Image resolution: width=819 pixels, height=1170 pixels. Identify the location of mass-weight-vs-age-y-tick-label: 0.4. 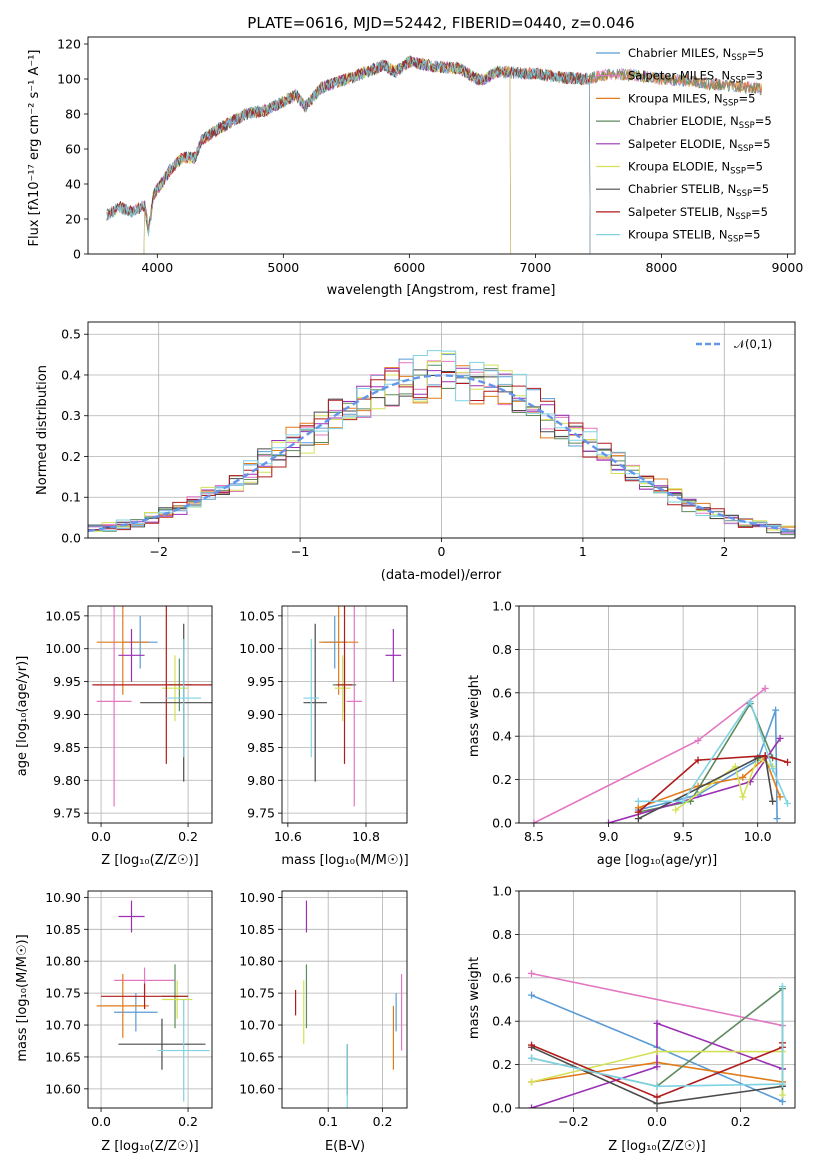
(502, 736).